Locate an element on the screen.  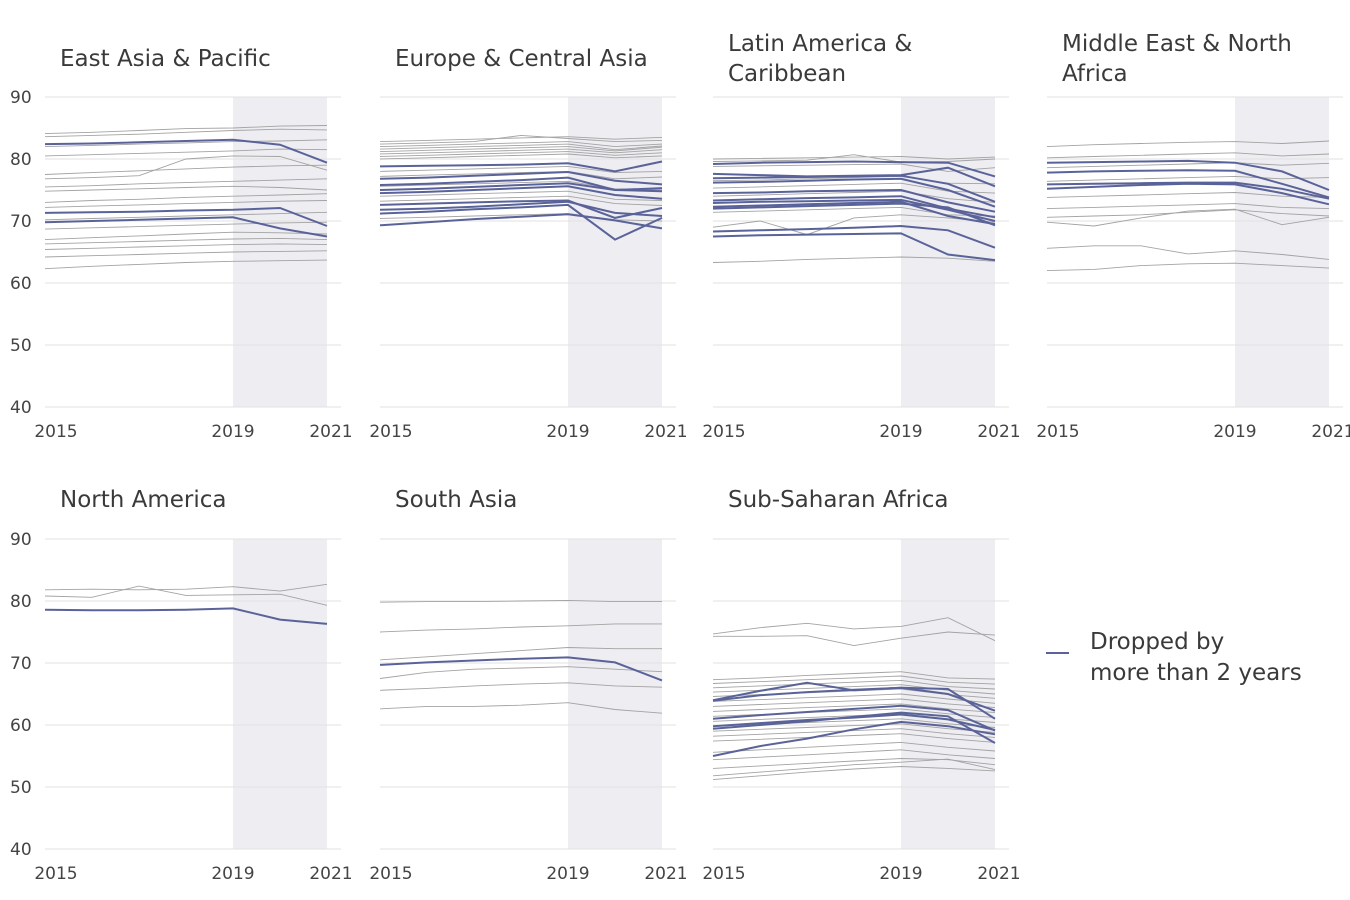
panel-4: Middle East & North Africa 2015 2019 2021 is located at coordinates (1193, 236).